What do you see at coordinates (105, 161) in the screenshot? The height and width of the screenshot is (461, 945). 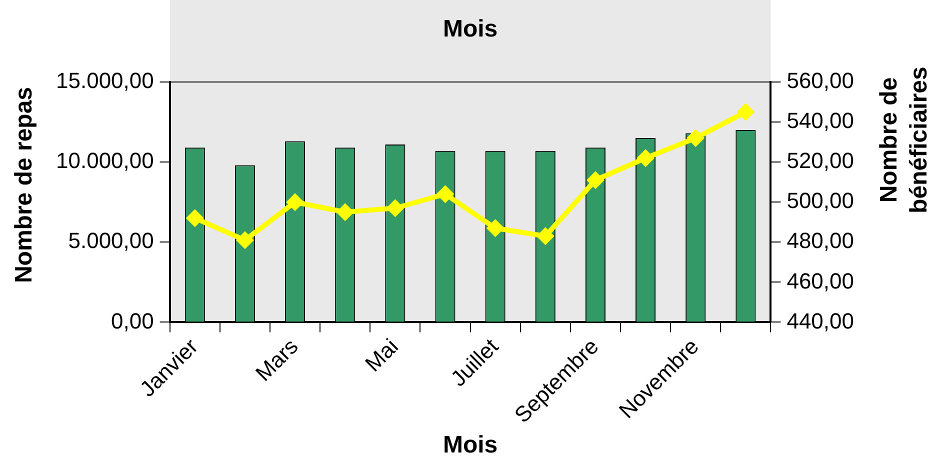 I see `y-tick-label: 10.000,00` at bounding box center [105, 161].